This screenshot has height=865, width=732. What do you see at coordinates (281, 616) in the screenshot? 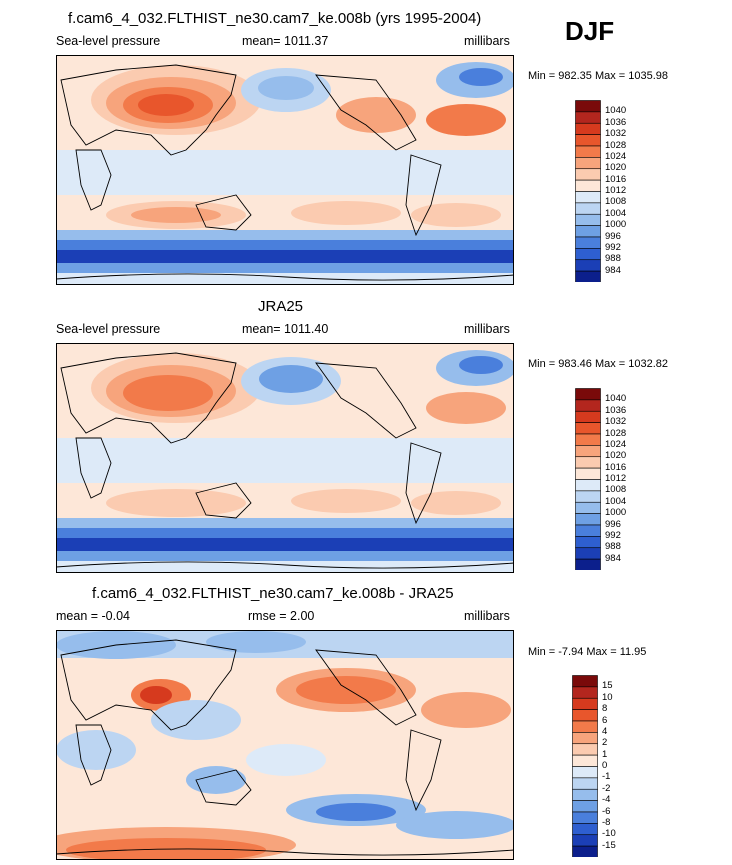
I see `panel3-rmse-label: rmse = 2.00` at bounding box center [281, 616].